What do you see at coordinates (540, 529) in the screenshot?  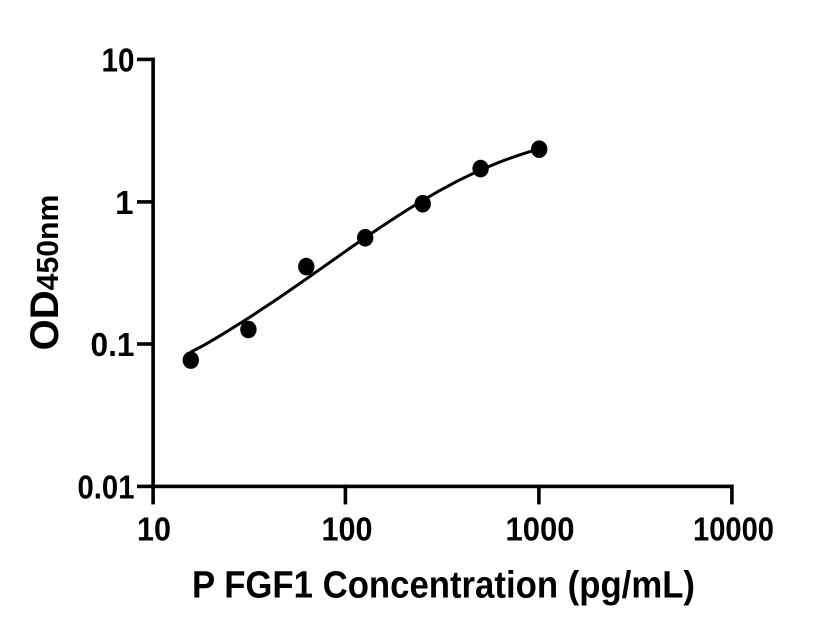 I see `svg-text: 1000` at bounding box center [540, 529].